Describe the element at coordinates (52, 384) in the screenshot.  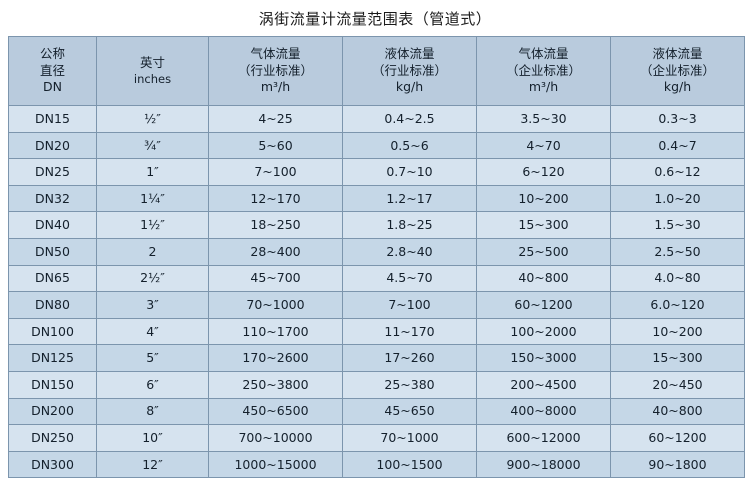
I see `cell-dn: DN150` at that location.